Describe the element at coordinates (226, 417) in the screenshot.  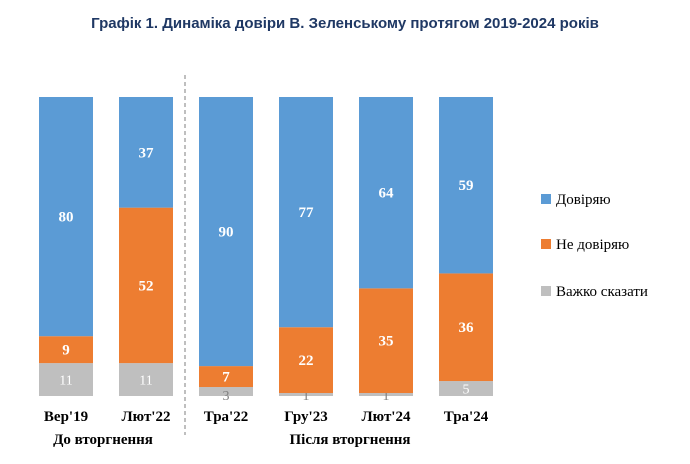
I see `x-tick-label-2: Тра'22` at that location.